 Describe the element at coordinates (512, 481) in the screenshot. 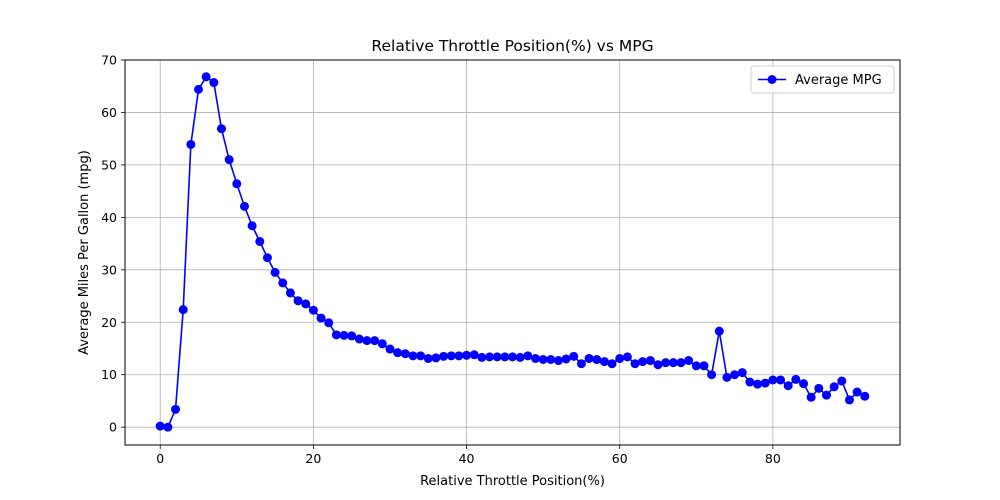

I see `x-axis-label: Relative Throttle Position(%)` at that location.